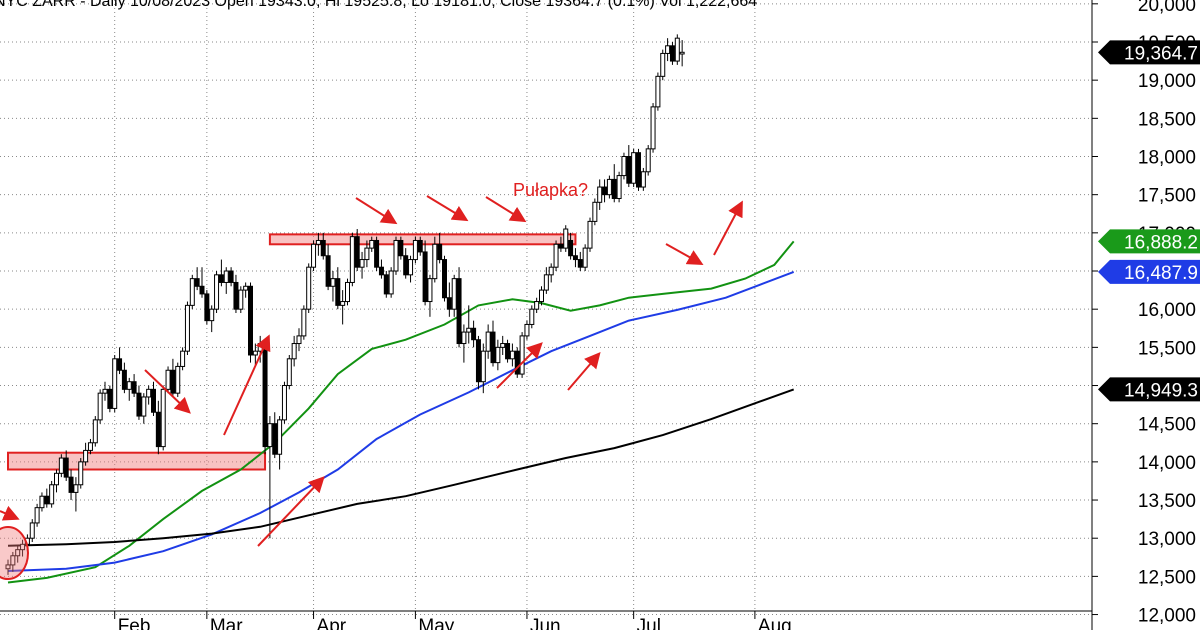 This screenshot has height=635, width=1200. I want to click on y-tick-label: 16,000, so click(1167, 310).